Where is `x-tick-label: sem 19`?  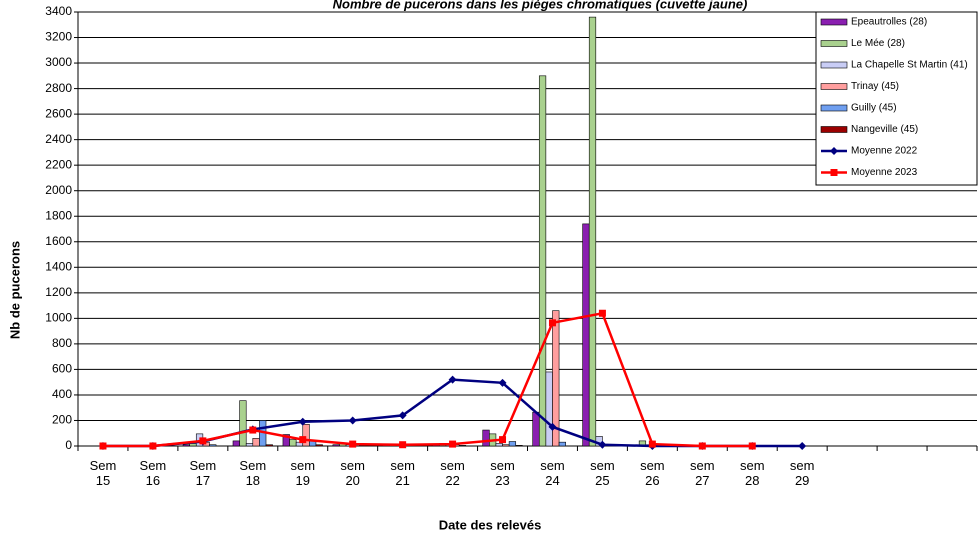
x-tick-label: sem 19 is located at coordinates (303, 473).